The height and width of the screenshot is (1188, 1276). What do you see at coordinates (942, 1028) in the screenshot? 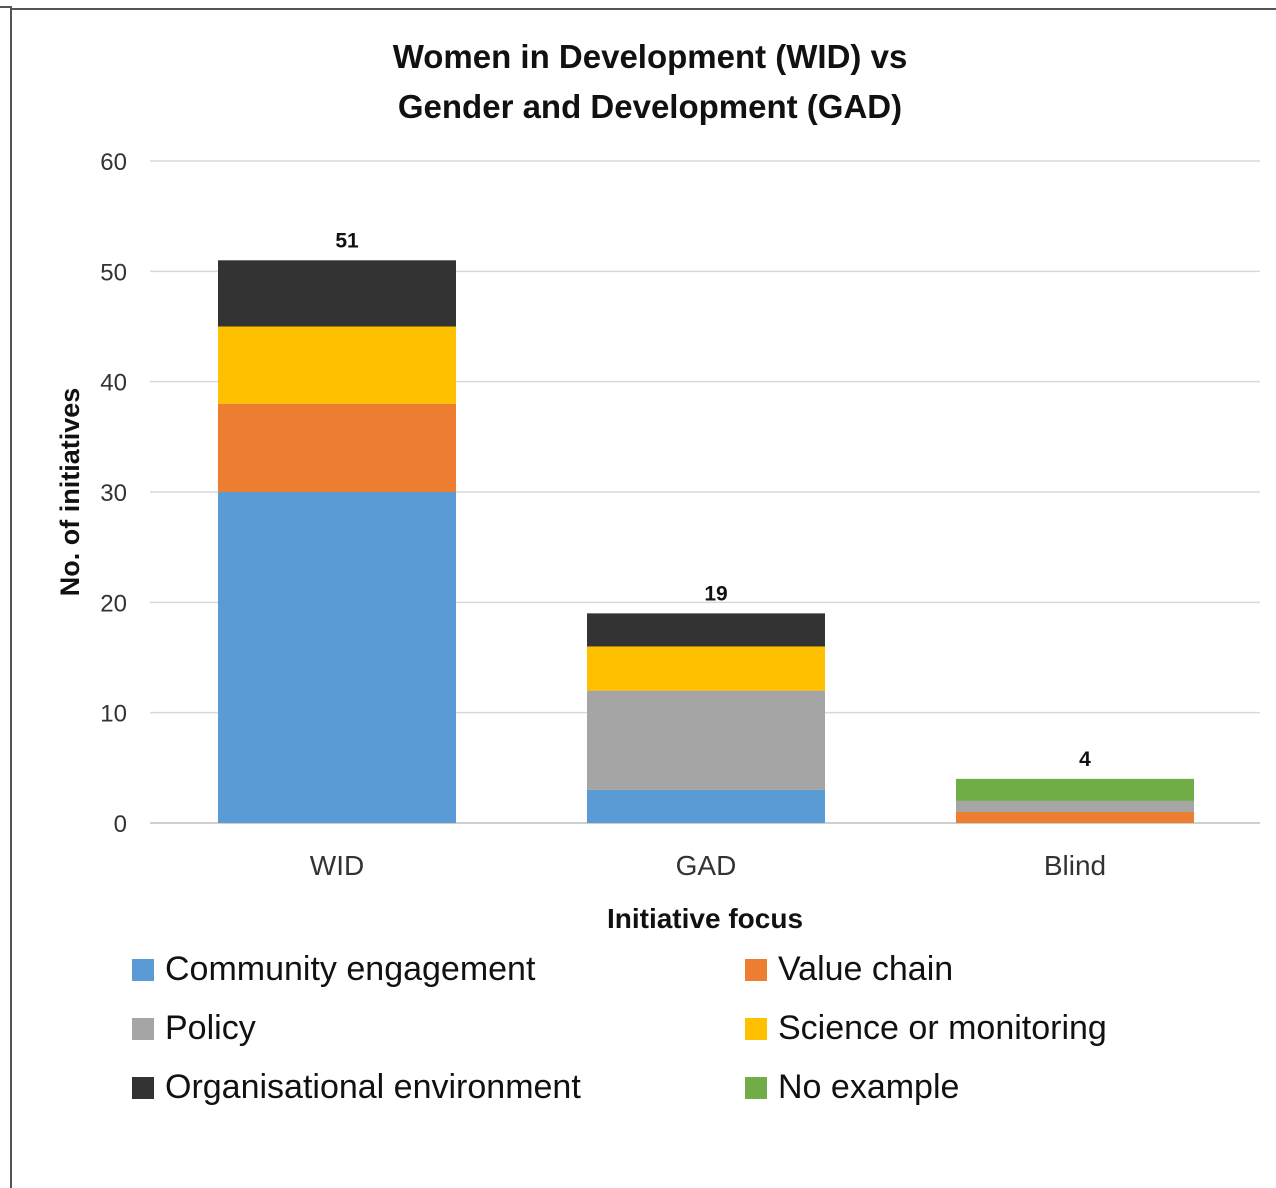
I see `legend-label: Science or monitoring` at bounding box center [942, 1028].